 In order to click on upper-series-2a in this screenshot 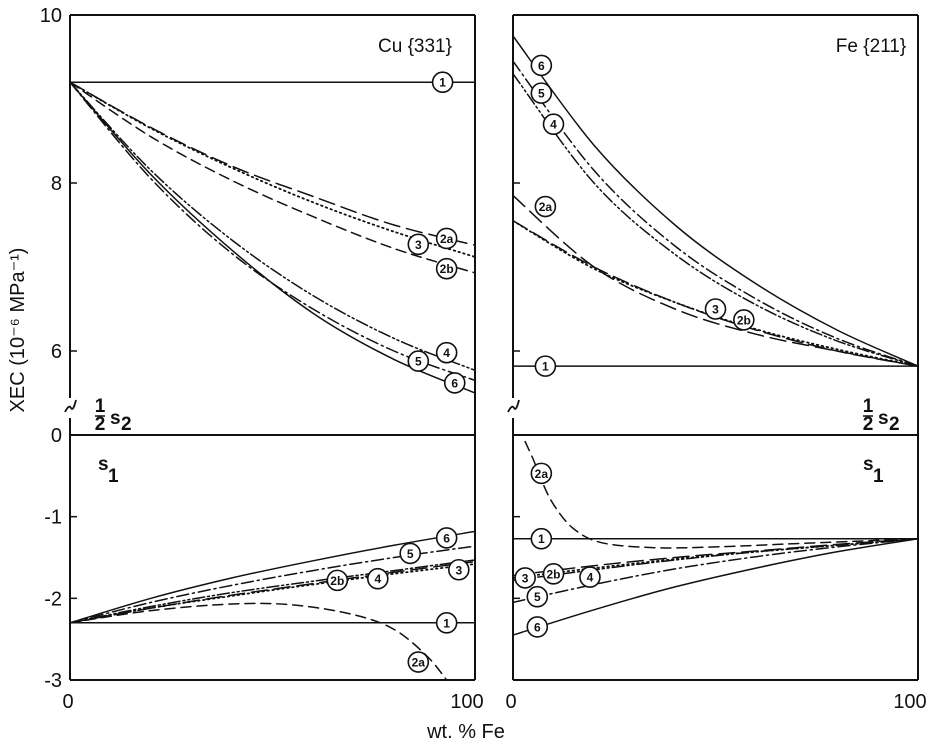, I will do `click(715, 280)`.